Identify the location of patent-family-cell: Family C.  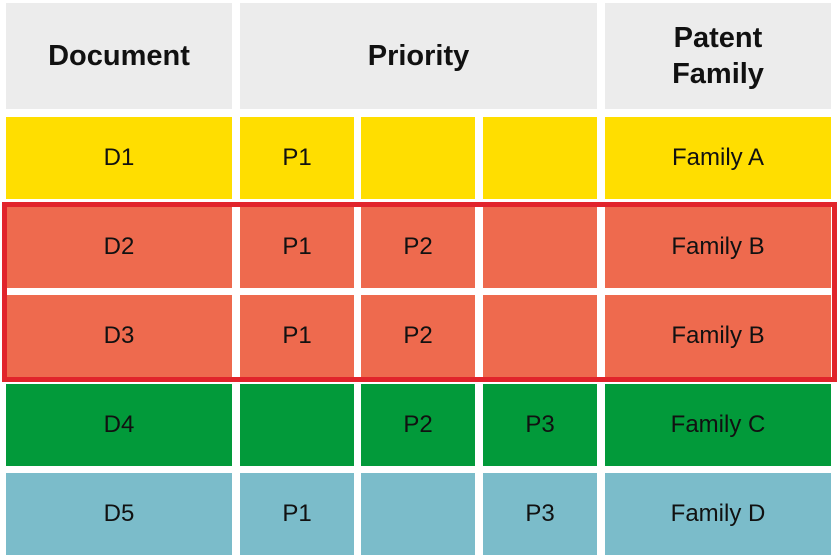
(718, 425).